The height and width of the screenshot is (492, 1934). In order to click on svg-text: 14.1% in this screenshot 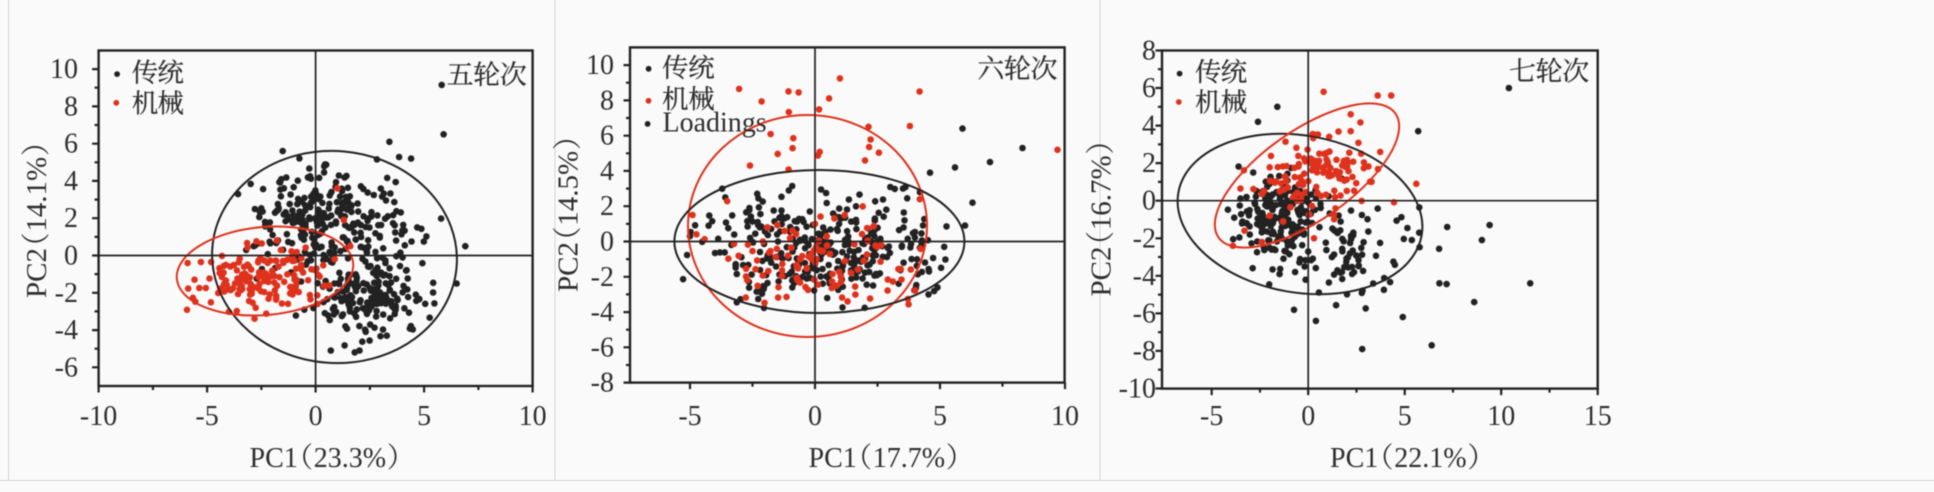, I will do `click(37, 194)`.